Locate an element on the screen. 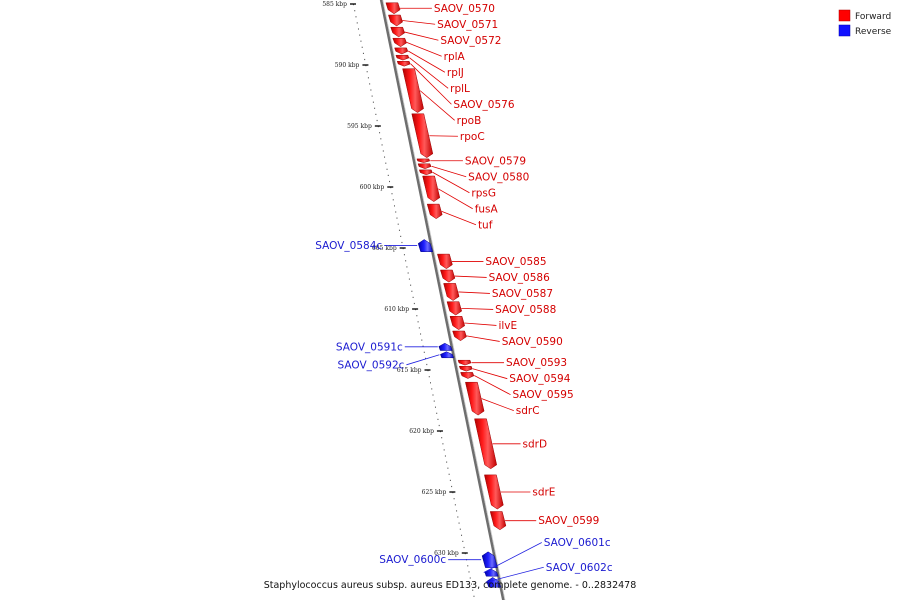 The width and height of the screenshot is (900, 600). gene-label: SAOV_0601c is located at coordinates (577, 543).